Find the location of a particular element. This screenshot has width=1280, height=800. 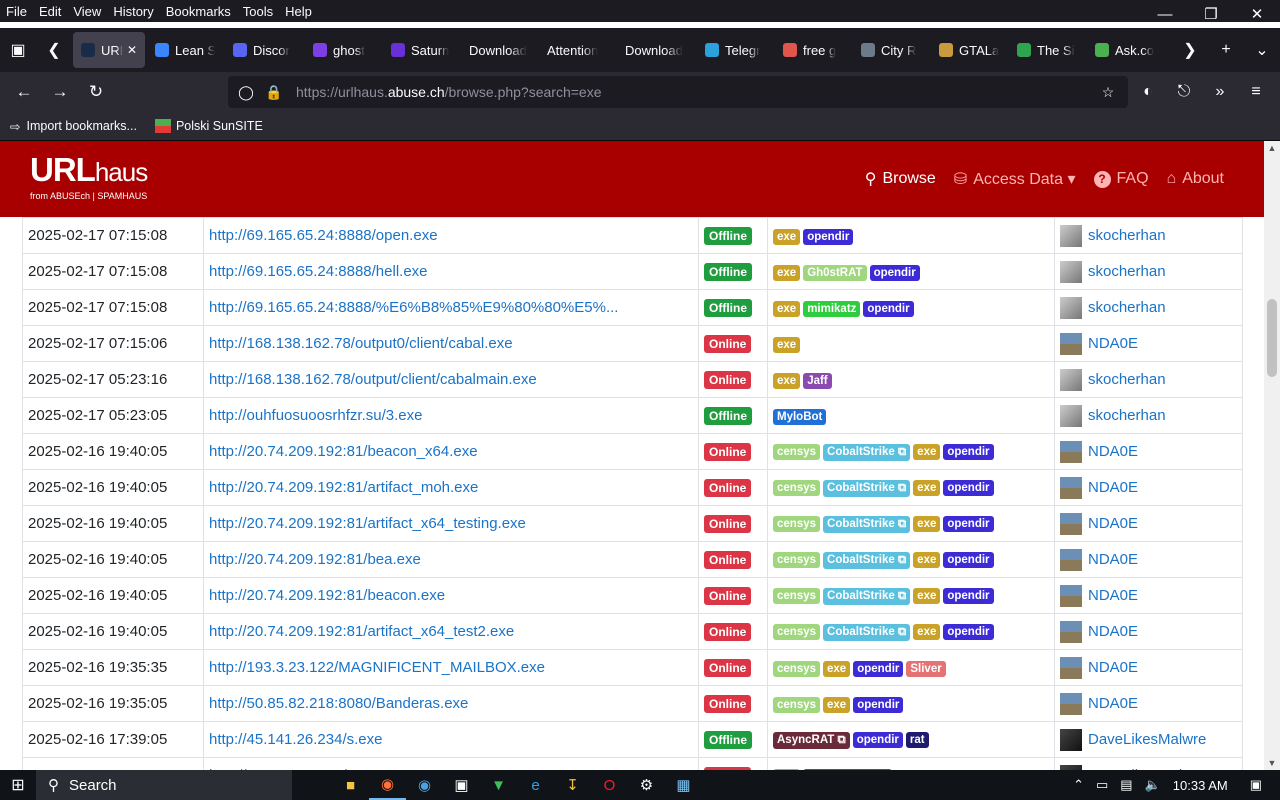

tag-badge: Jaff is located at coordinates (817, 380).